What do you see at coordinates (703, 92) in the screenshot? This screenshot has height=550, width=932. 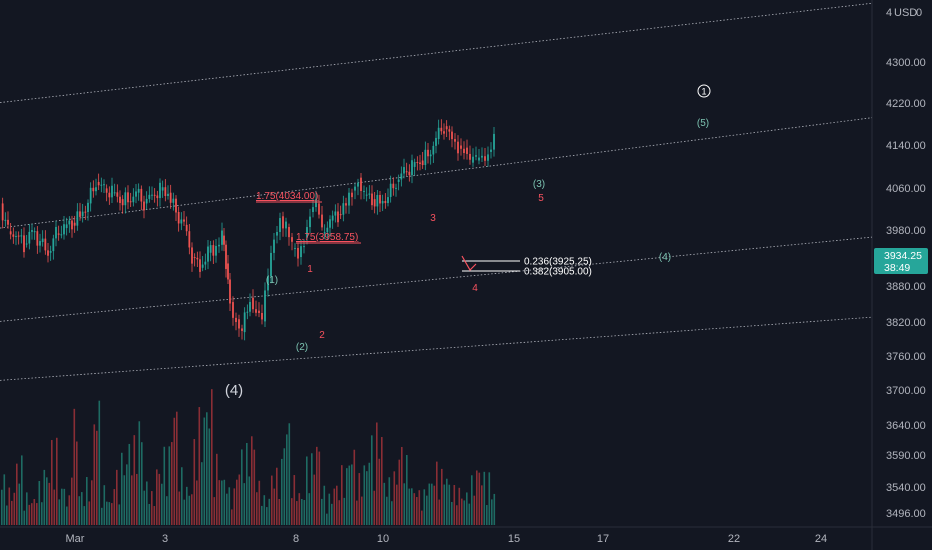 I see `circle-wave-label: 1` at bounding box center [703, 92].